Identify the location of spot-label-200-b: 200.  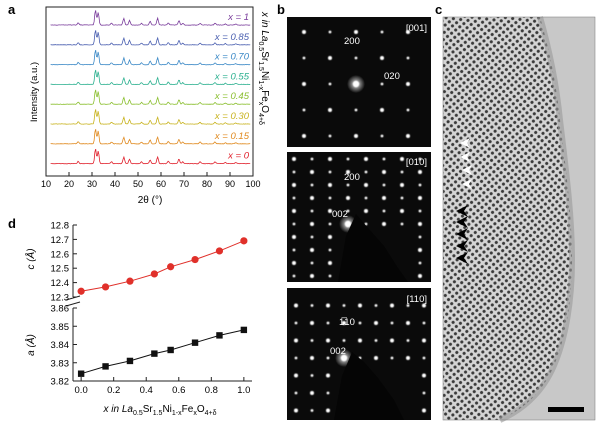
(352, 177).